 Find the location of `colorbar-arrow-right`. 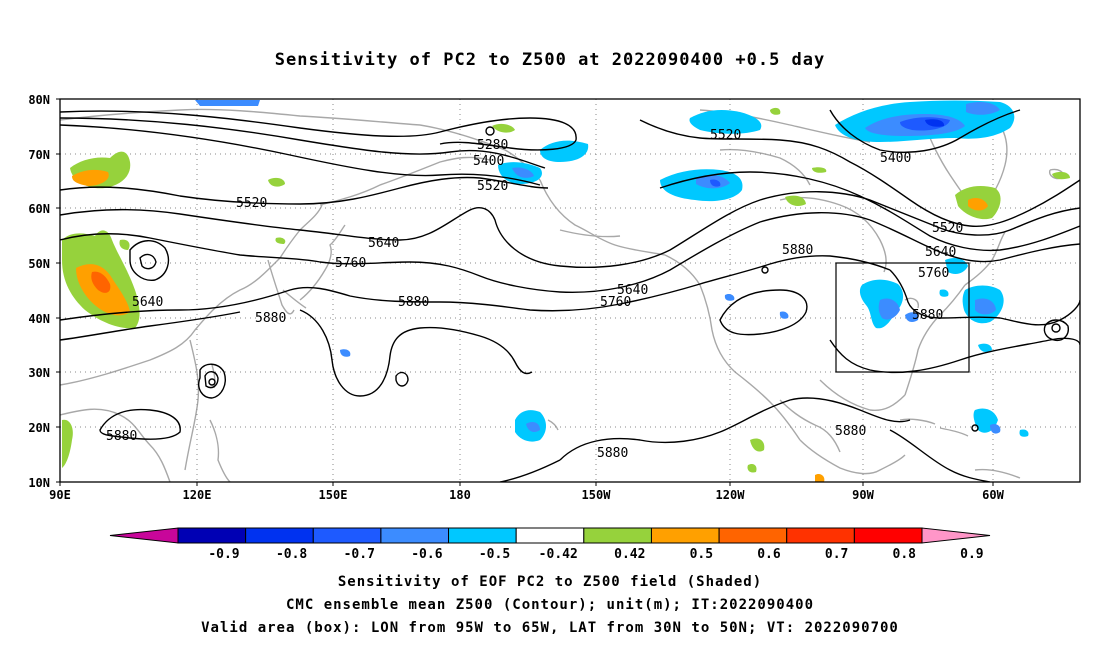

colorbar-arrow-right is located at coordinates (956, 535).